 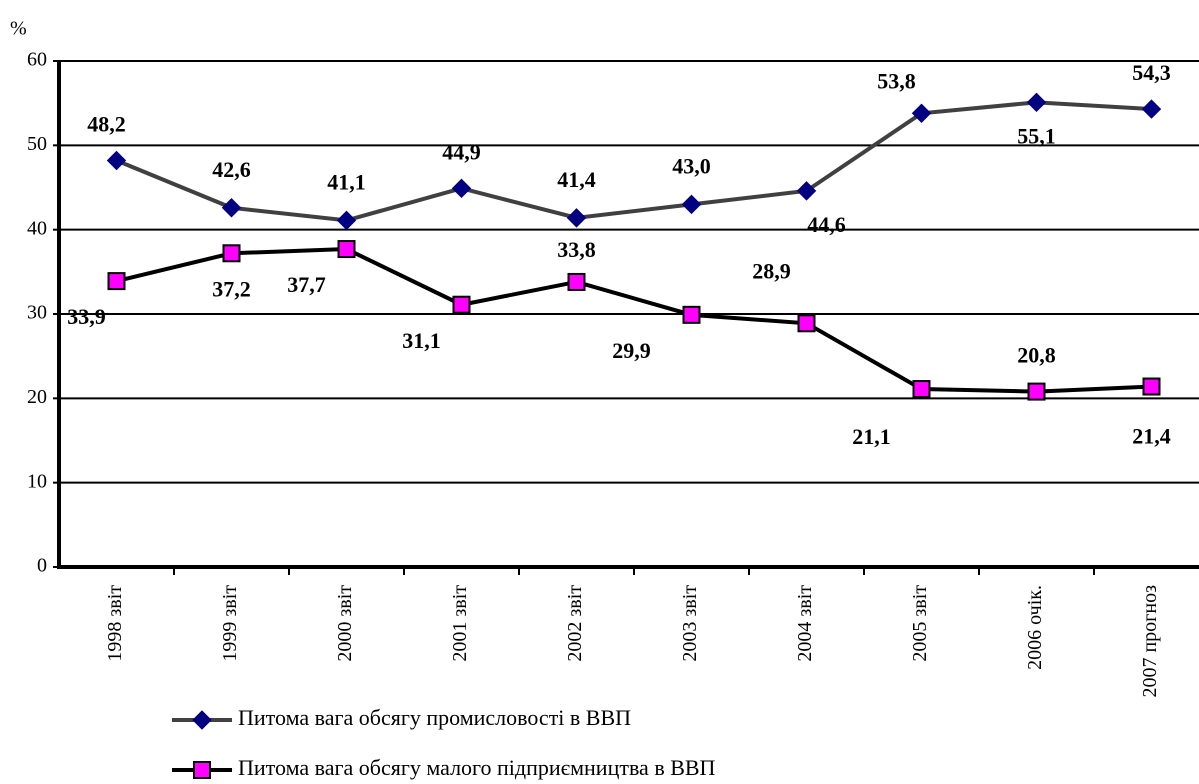 I want to click on value-label: 37,2, so click(x=231, y=288).